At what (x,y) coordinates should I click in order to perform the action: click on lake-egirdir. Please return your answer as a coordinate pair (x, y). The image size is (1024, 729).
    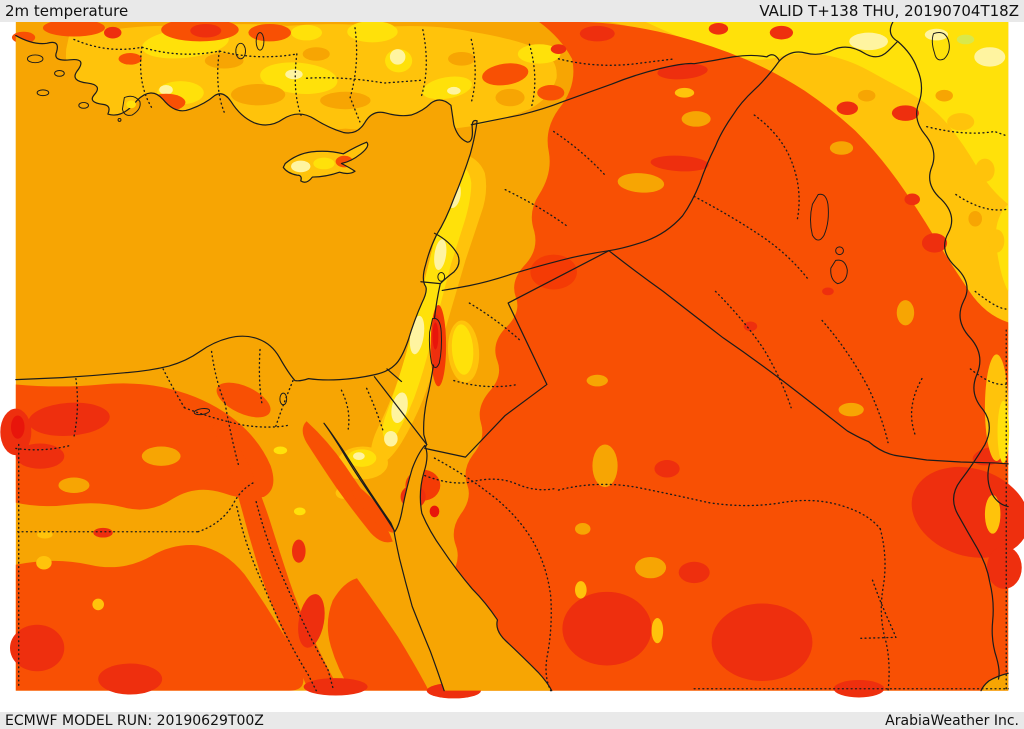
    Looking at the image, I should click on (260, 41).